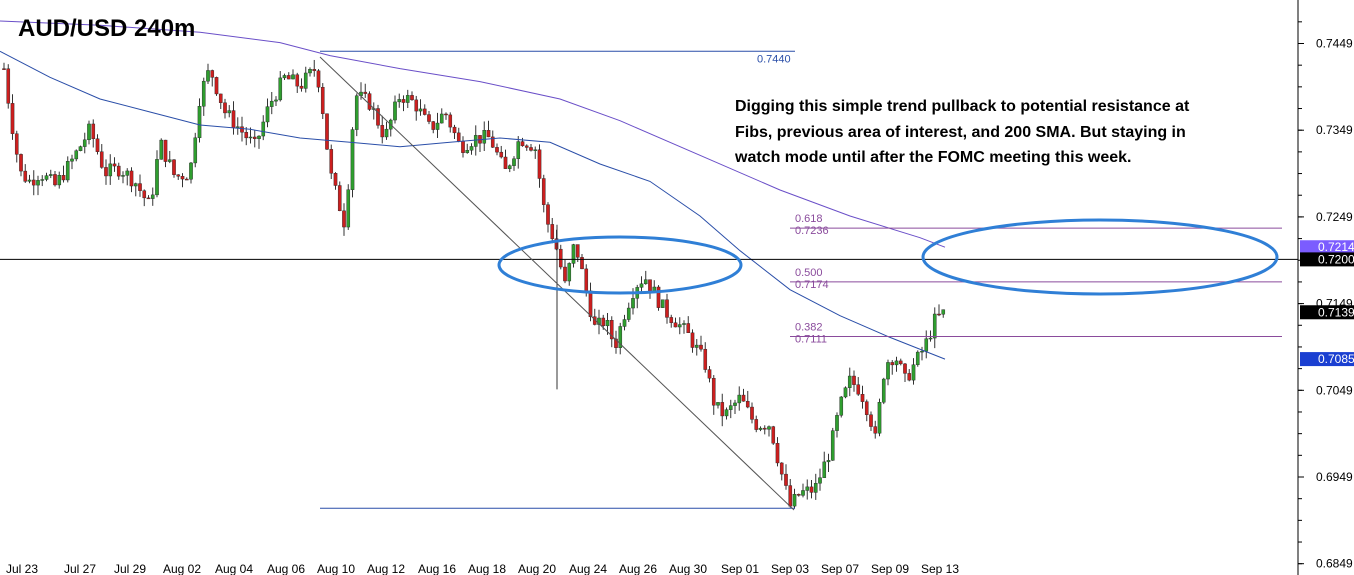 This screenshot has width=1354, height=575. Describe the element at coordinates (790, 568) in the screenshot. I see `x-tick-label: Sep 03` at that location.